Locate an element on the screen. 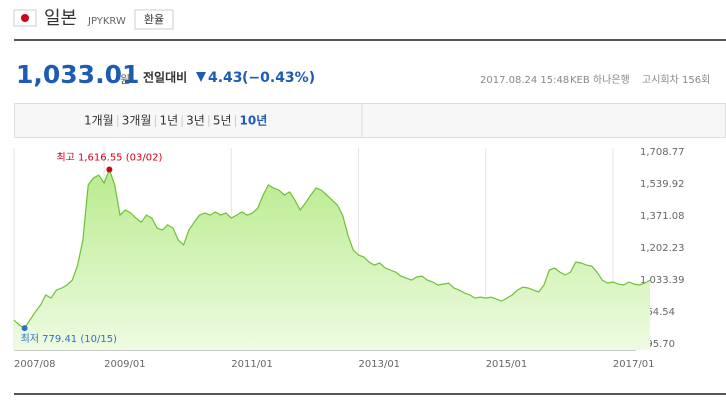  y-tick-label: 864.54 is located at coordinates (657, 312).